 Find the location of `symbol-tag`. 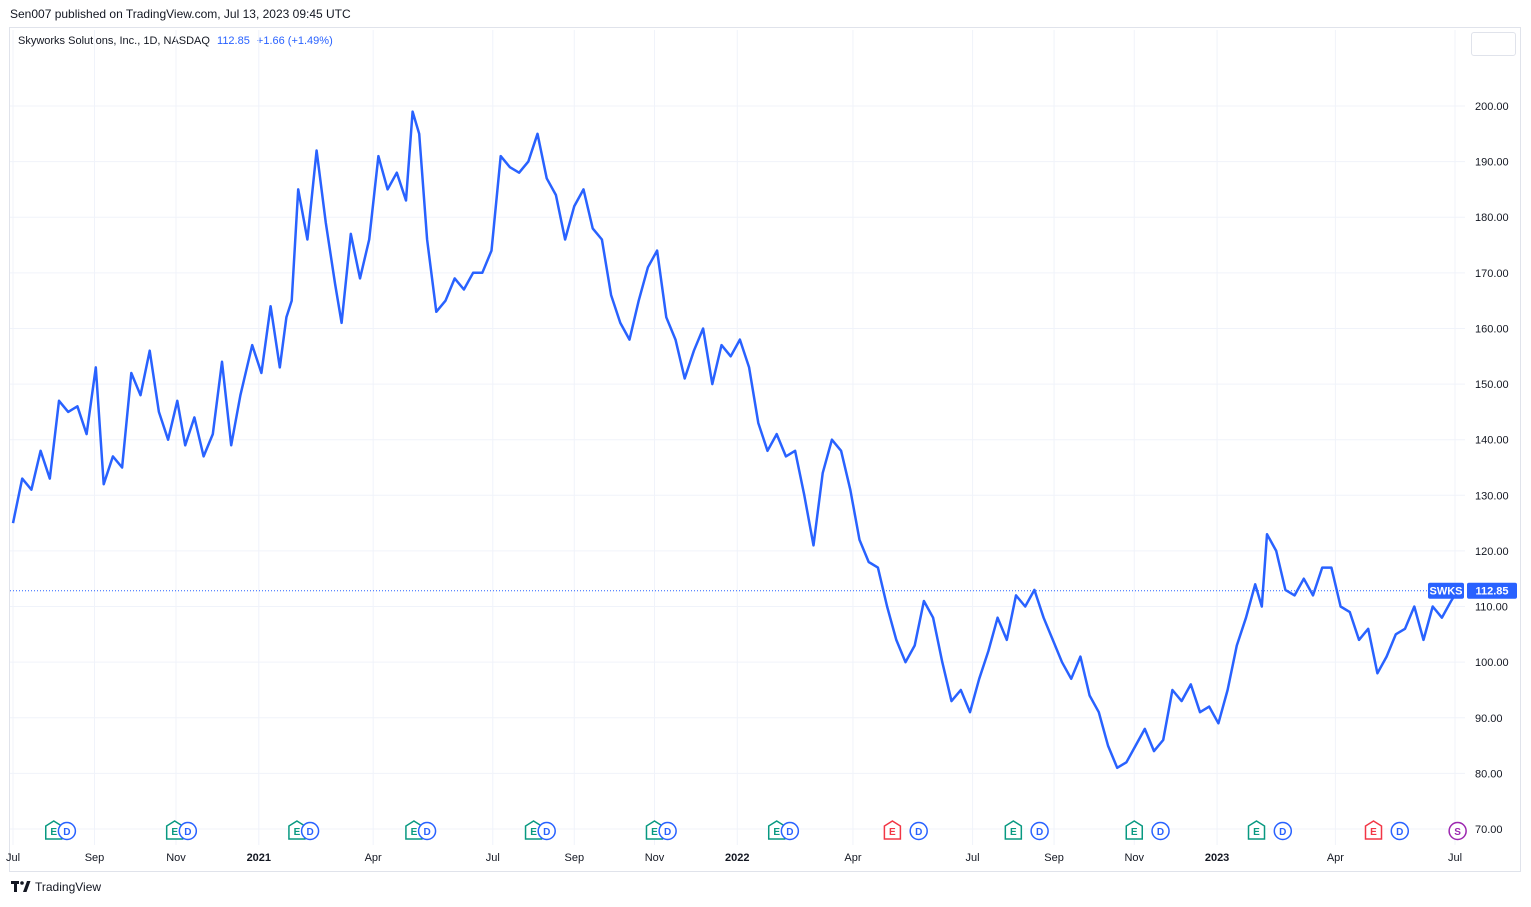

symbol-tag is located at coordinates (1446, 590).